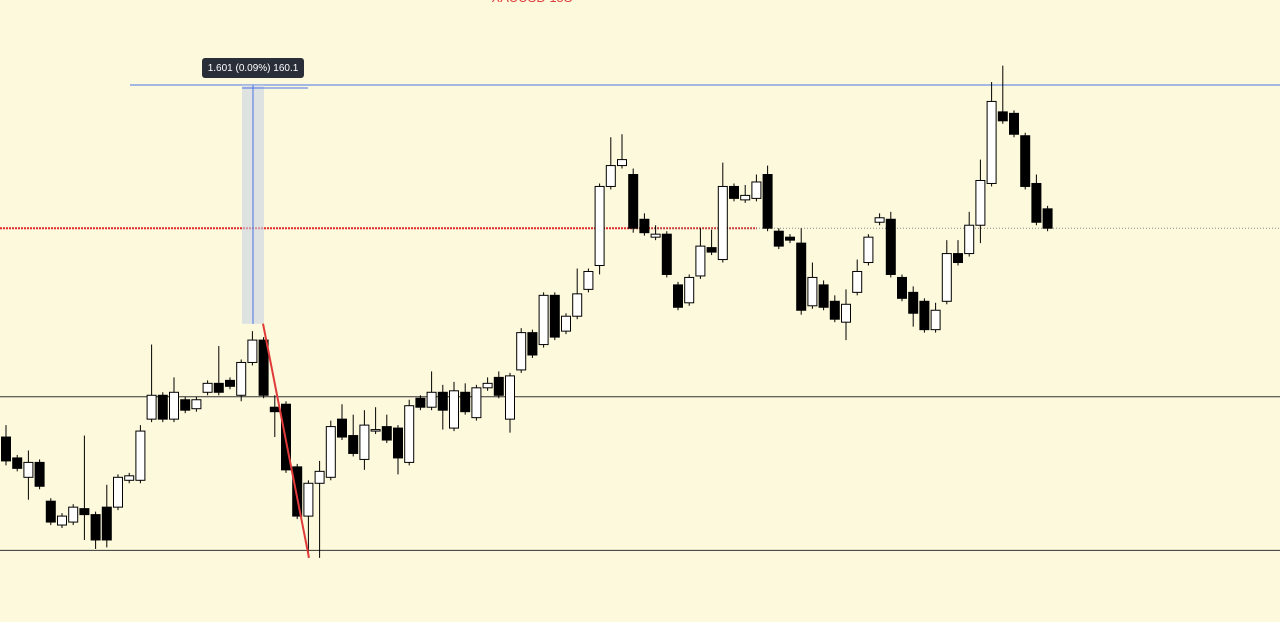 The width and height of the screenshot is (1280, 622). I want to click on measure-label-box, so click(253, 68).